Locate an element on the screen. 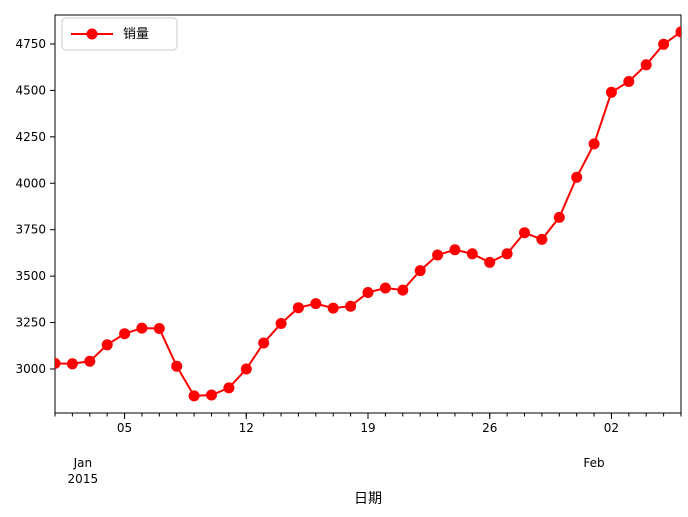 The image size is (688, 517). x-month-label: 2015 is located at coordinates (83, 479).